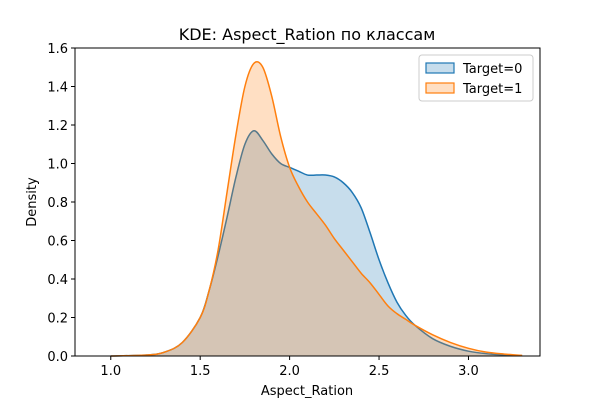 This screenshot has width=600, height=400. What do you see at coordinates (57, 357) in the screenshot?
I see `y-tick-label: 0.0` at bounding box center [57, 357].